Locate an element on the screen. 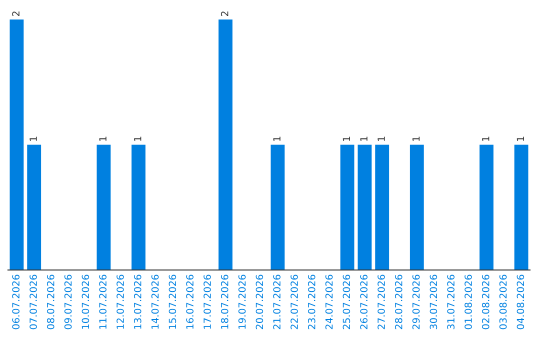  x-tick-label: 31.07.2026 is located at coordinates (451, 302).